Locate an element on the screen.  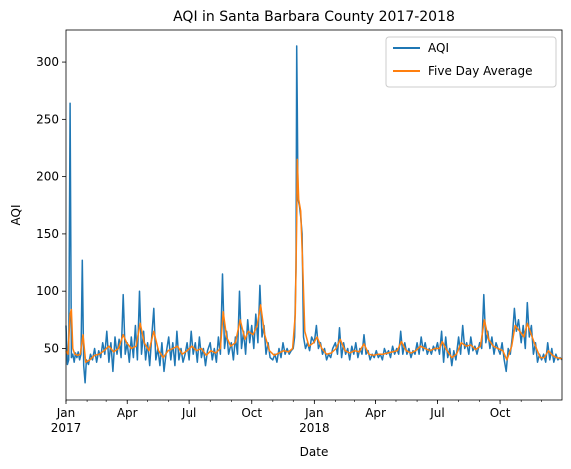
legend: AQI Five Day Average is located at coordinates (471, 62).